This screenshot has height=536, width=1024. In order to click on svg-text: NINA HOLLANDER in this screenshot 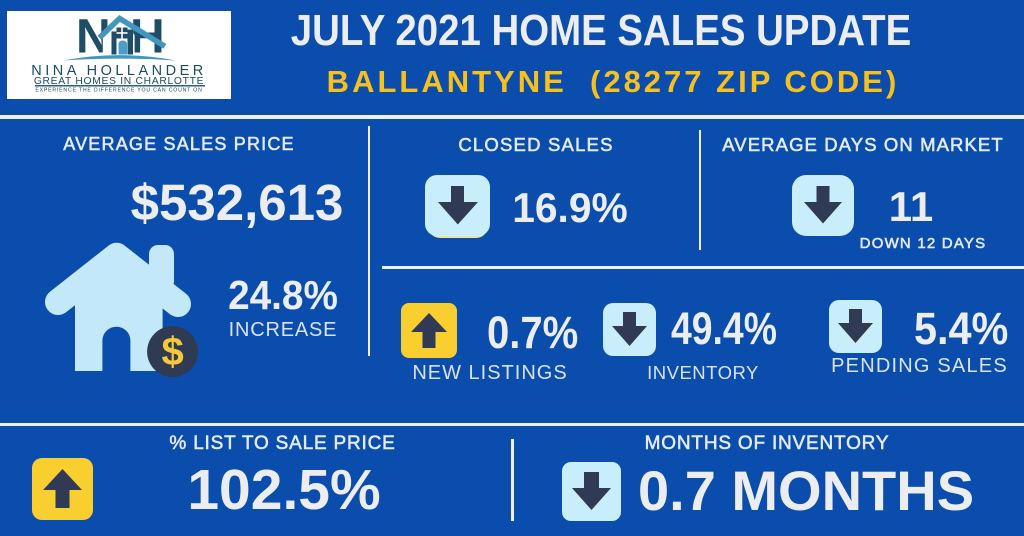, I will do `click(119, 71)`.